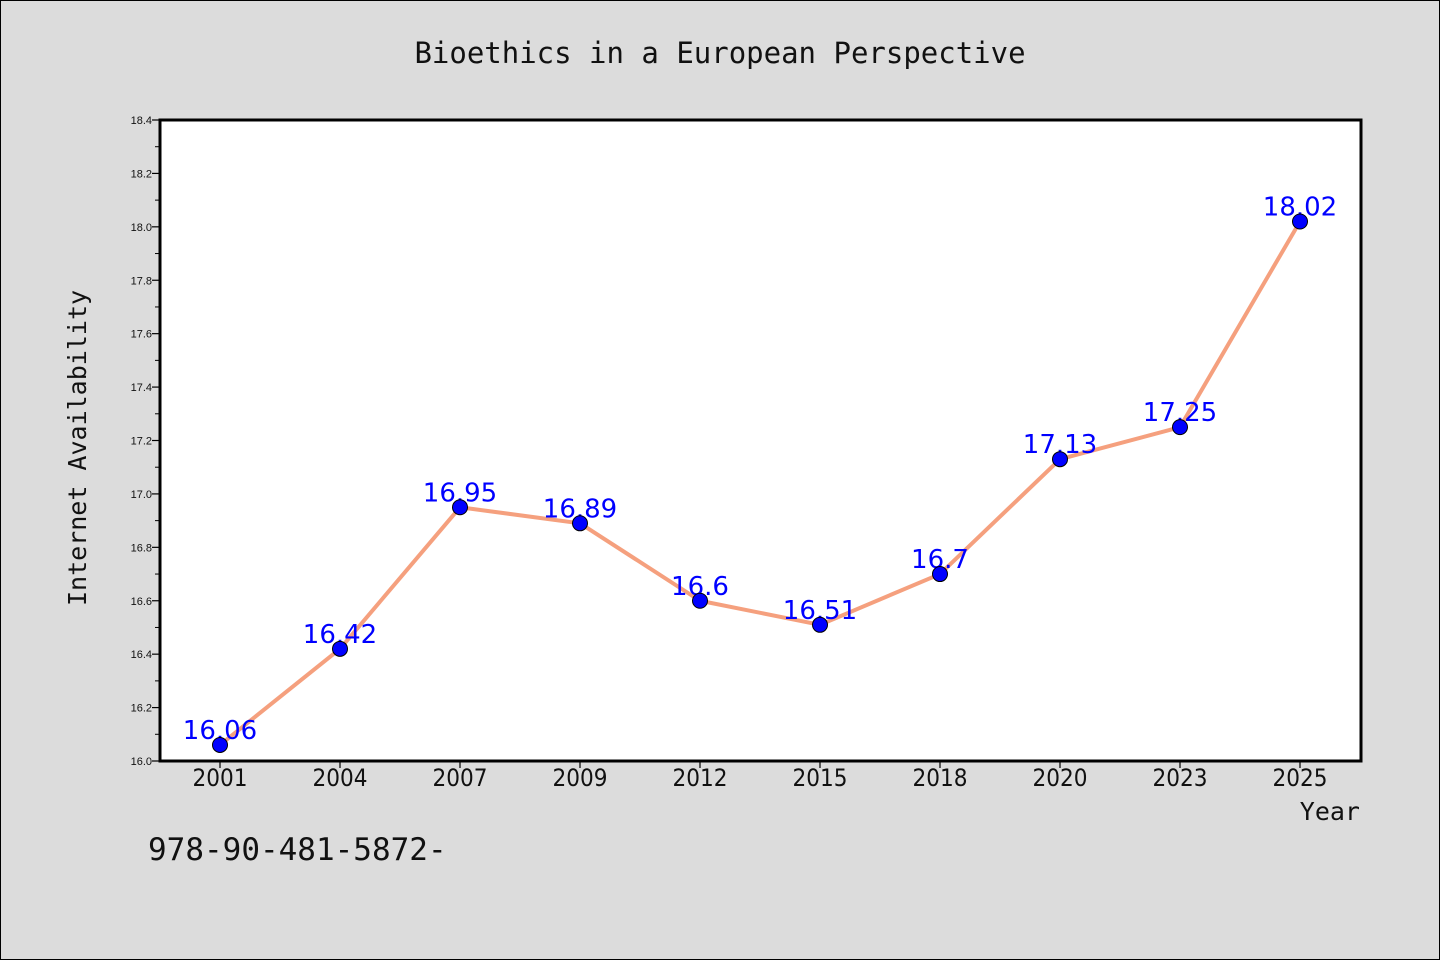 This screenshot has width=1440, height=960. Describe the element at coordinates (141, 709) in the screenshot. I see `y-tick-label: 16.2` at that location.